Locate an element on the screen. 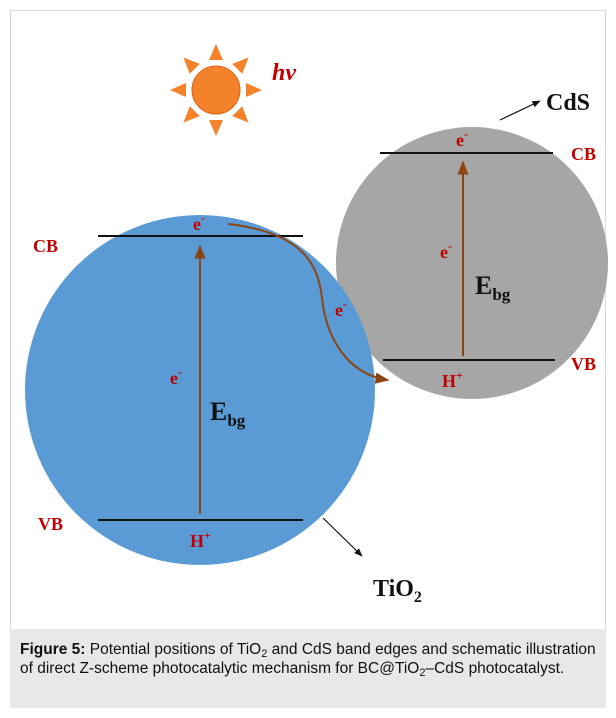 This screenshot has height=718, width=616. tio2-vb-hole: H+ is located at coordinates (200, 539).